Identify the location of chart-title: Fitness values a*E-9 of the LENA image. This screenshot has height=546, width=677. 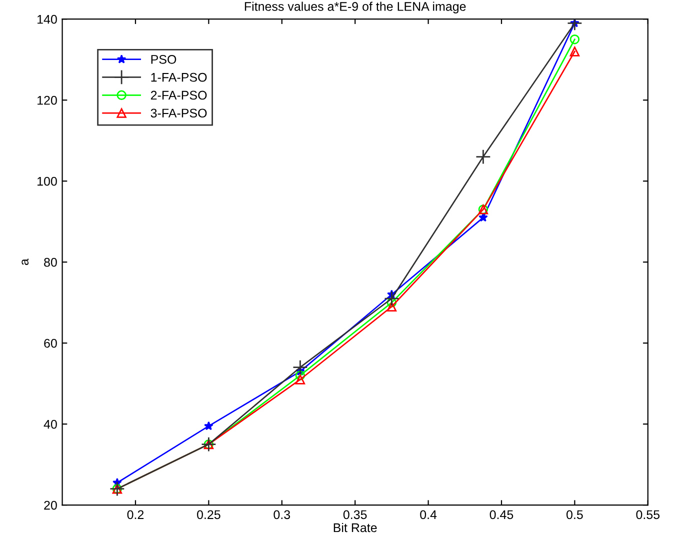
(355, 8).